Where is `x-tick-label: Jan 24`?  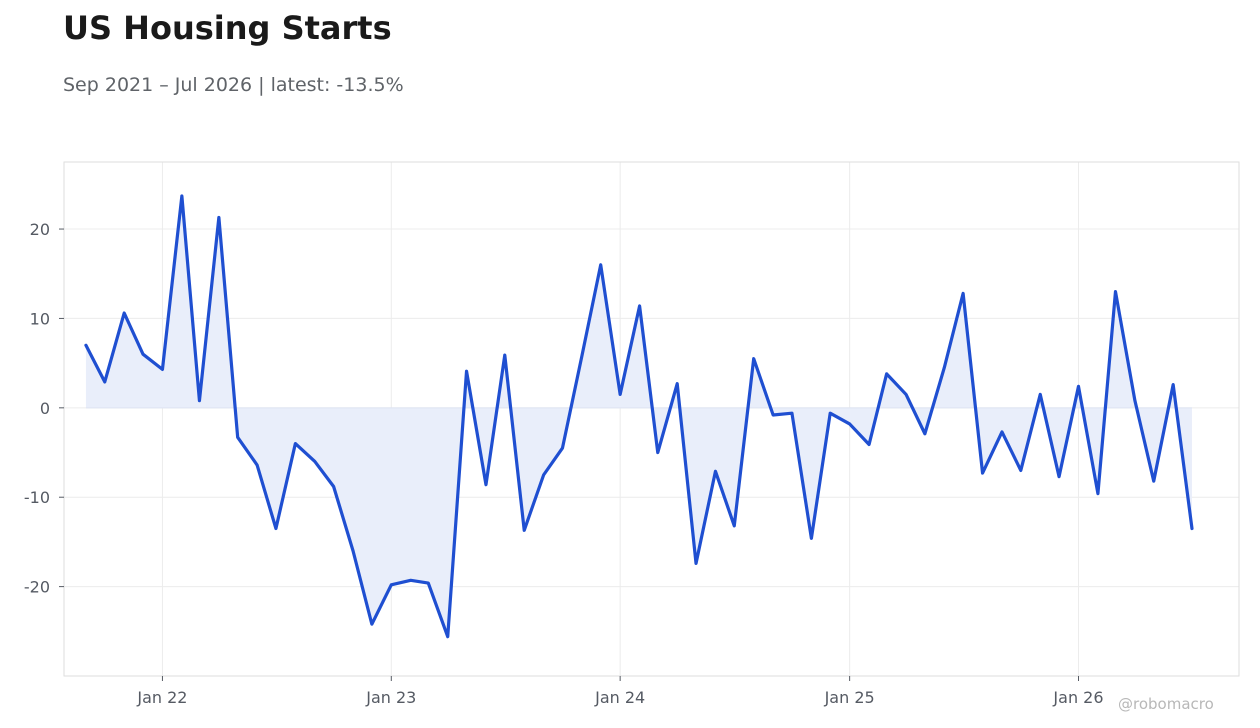
x-tick-label: Jan 24 is located at coordinates (619, 697).